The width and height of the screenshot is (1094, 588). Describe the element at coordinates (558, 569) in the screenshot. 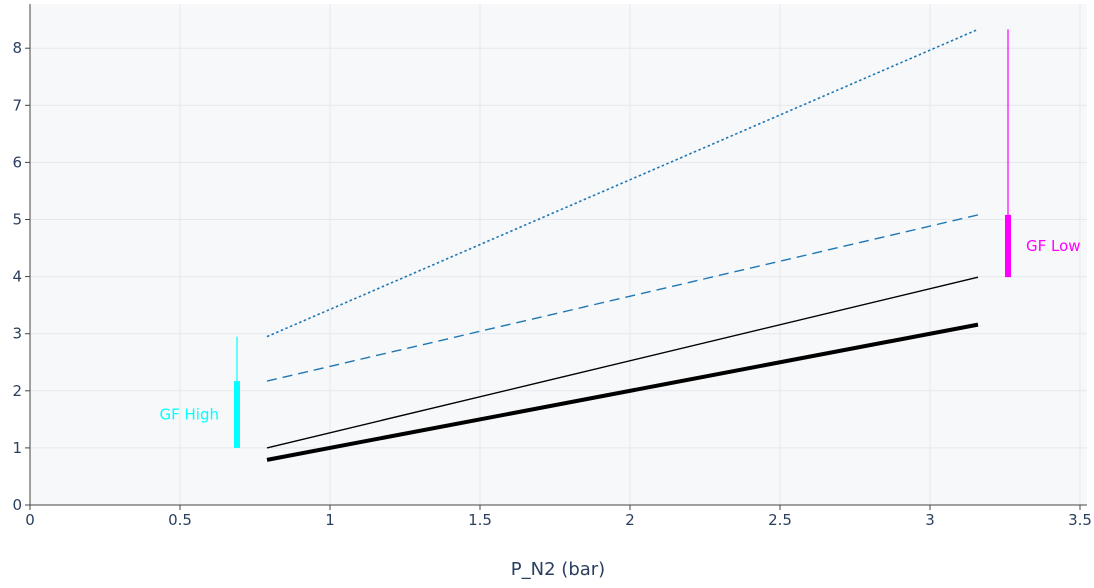

I see `x-axis-title: P_N2 (bar)` at that location.